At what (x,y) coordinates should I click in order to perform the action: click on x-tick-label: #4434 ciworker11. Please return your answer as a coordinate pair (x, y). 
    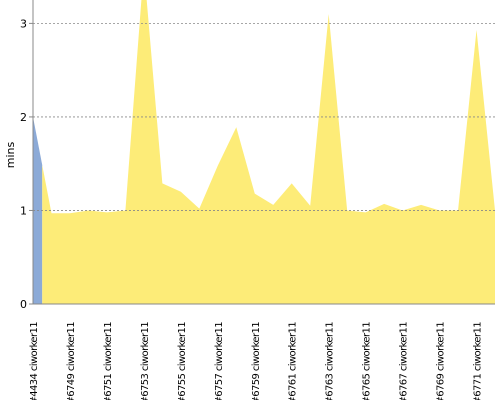
    Looking at the image, I should click on (34, 361).